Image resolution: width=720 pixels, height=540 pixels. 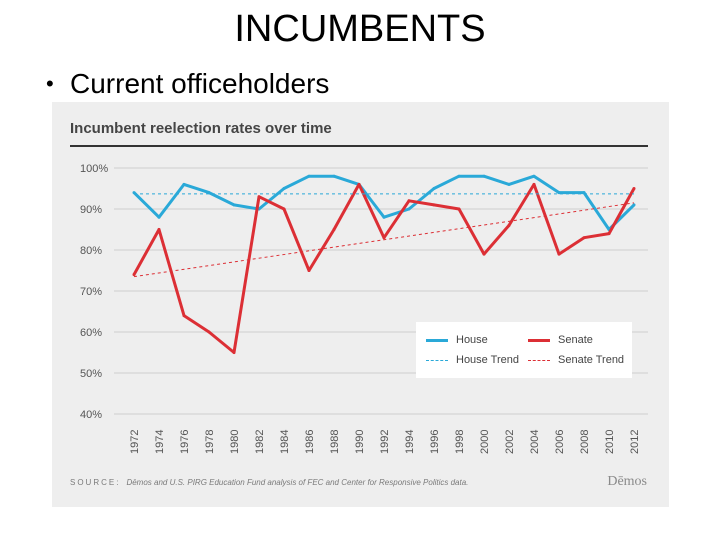 I want to click on slide-title: INCUMBENTS, so click(x=360, y=29).